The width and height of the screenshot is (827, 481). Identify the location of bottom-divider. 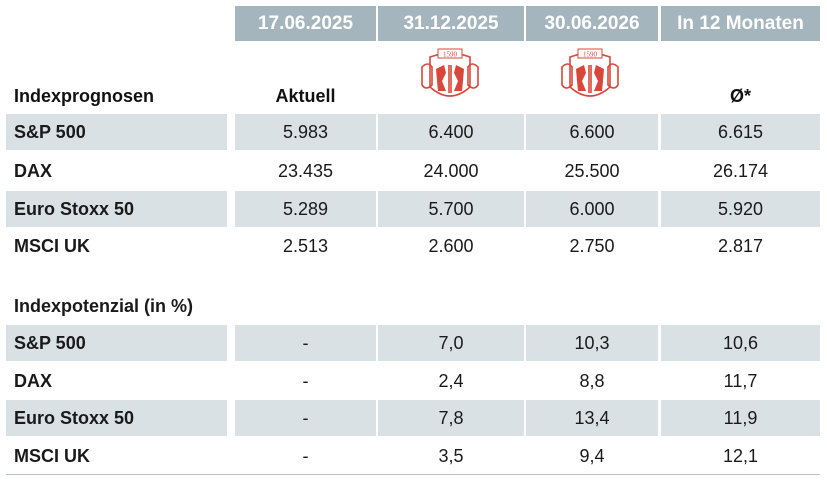
(413, 474).